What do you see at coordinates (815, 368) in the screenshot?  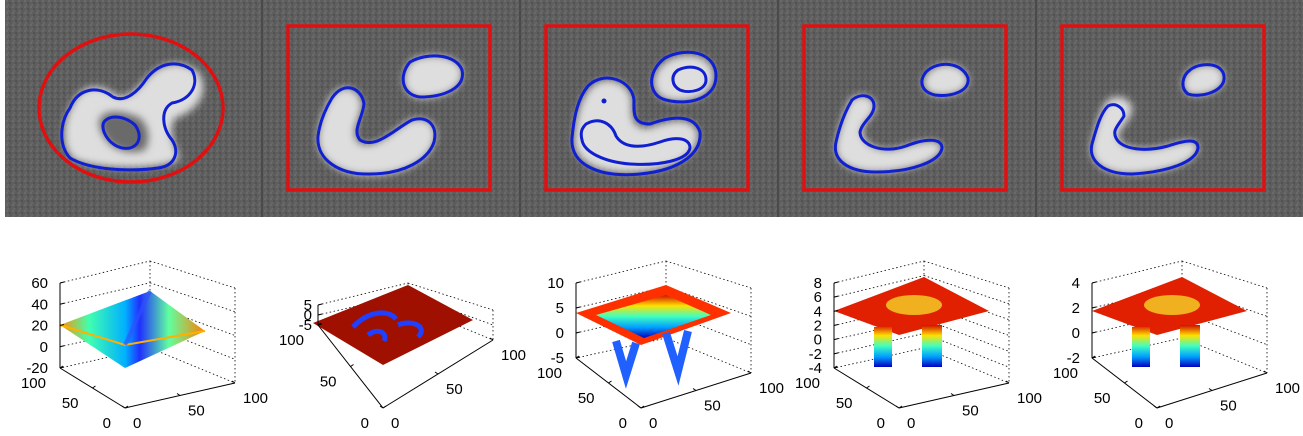 I see `z-tick-label: -4` at bounding box center [815, 368].